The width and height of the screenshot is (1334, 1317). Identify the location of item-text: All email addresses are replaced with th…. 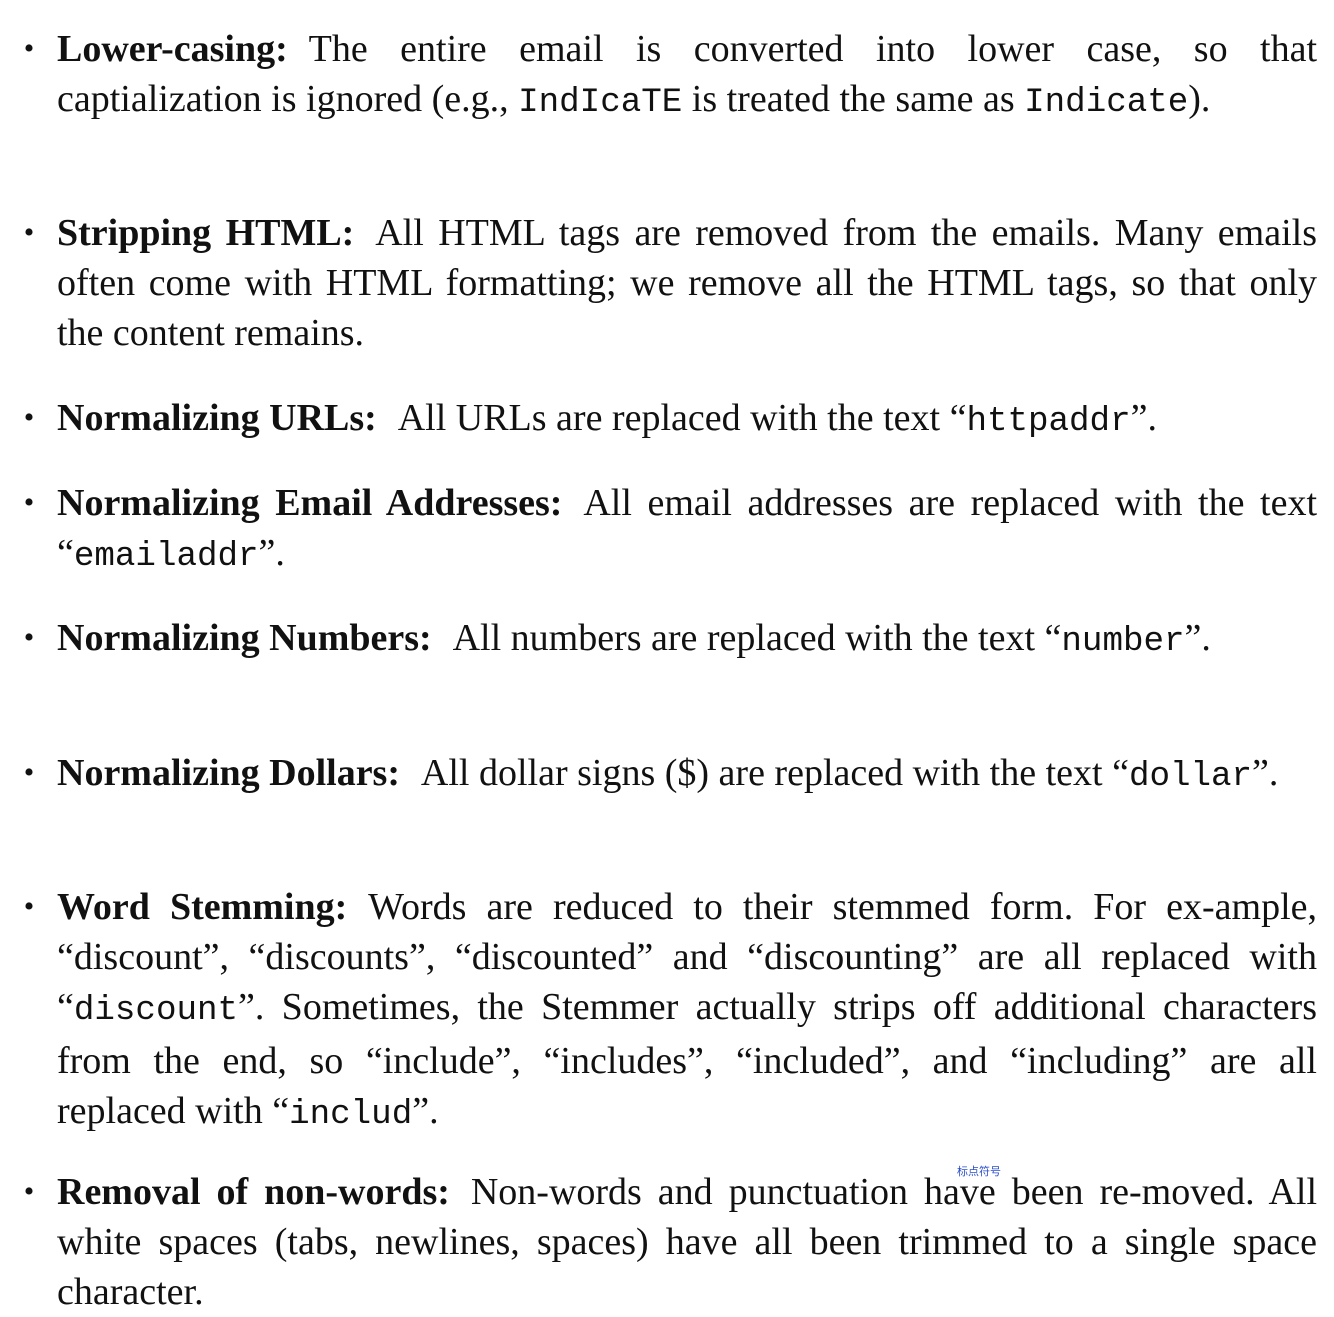
(687, 528).